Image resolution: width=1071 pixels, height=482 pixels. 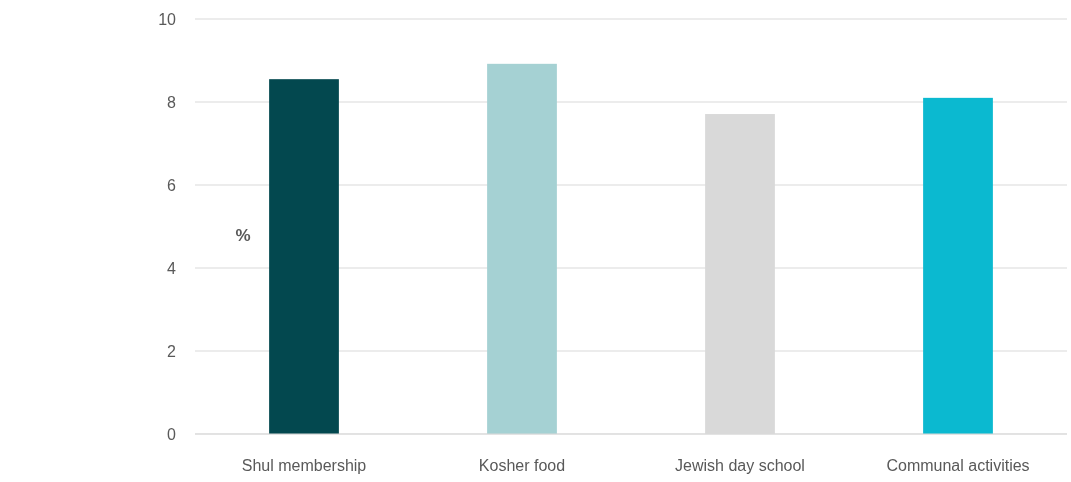 I want to click on y-tick-label: 4, so click(x=172, y=268).